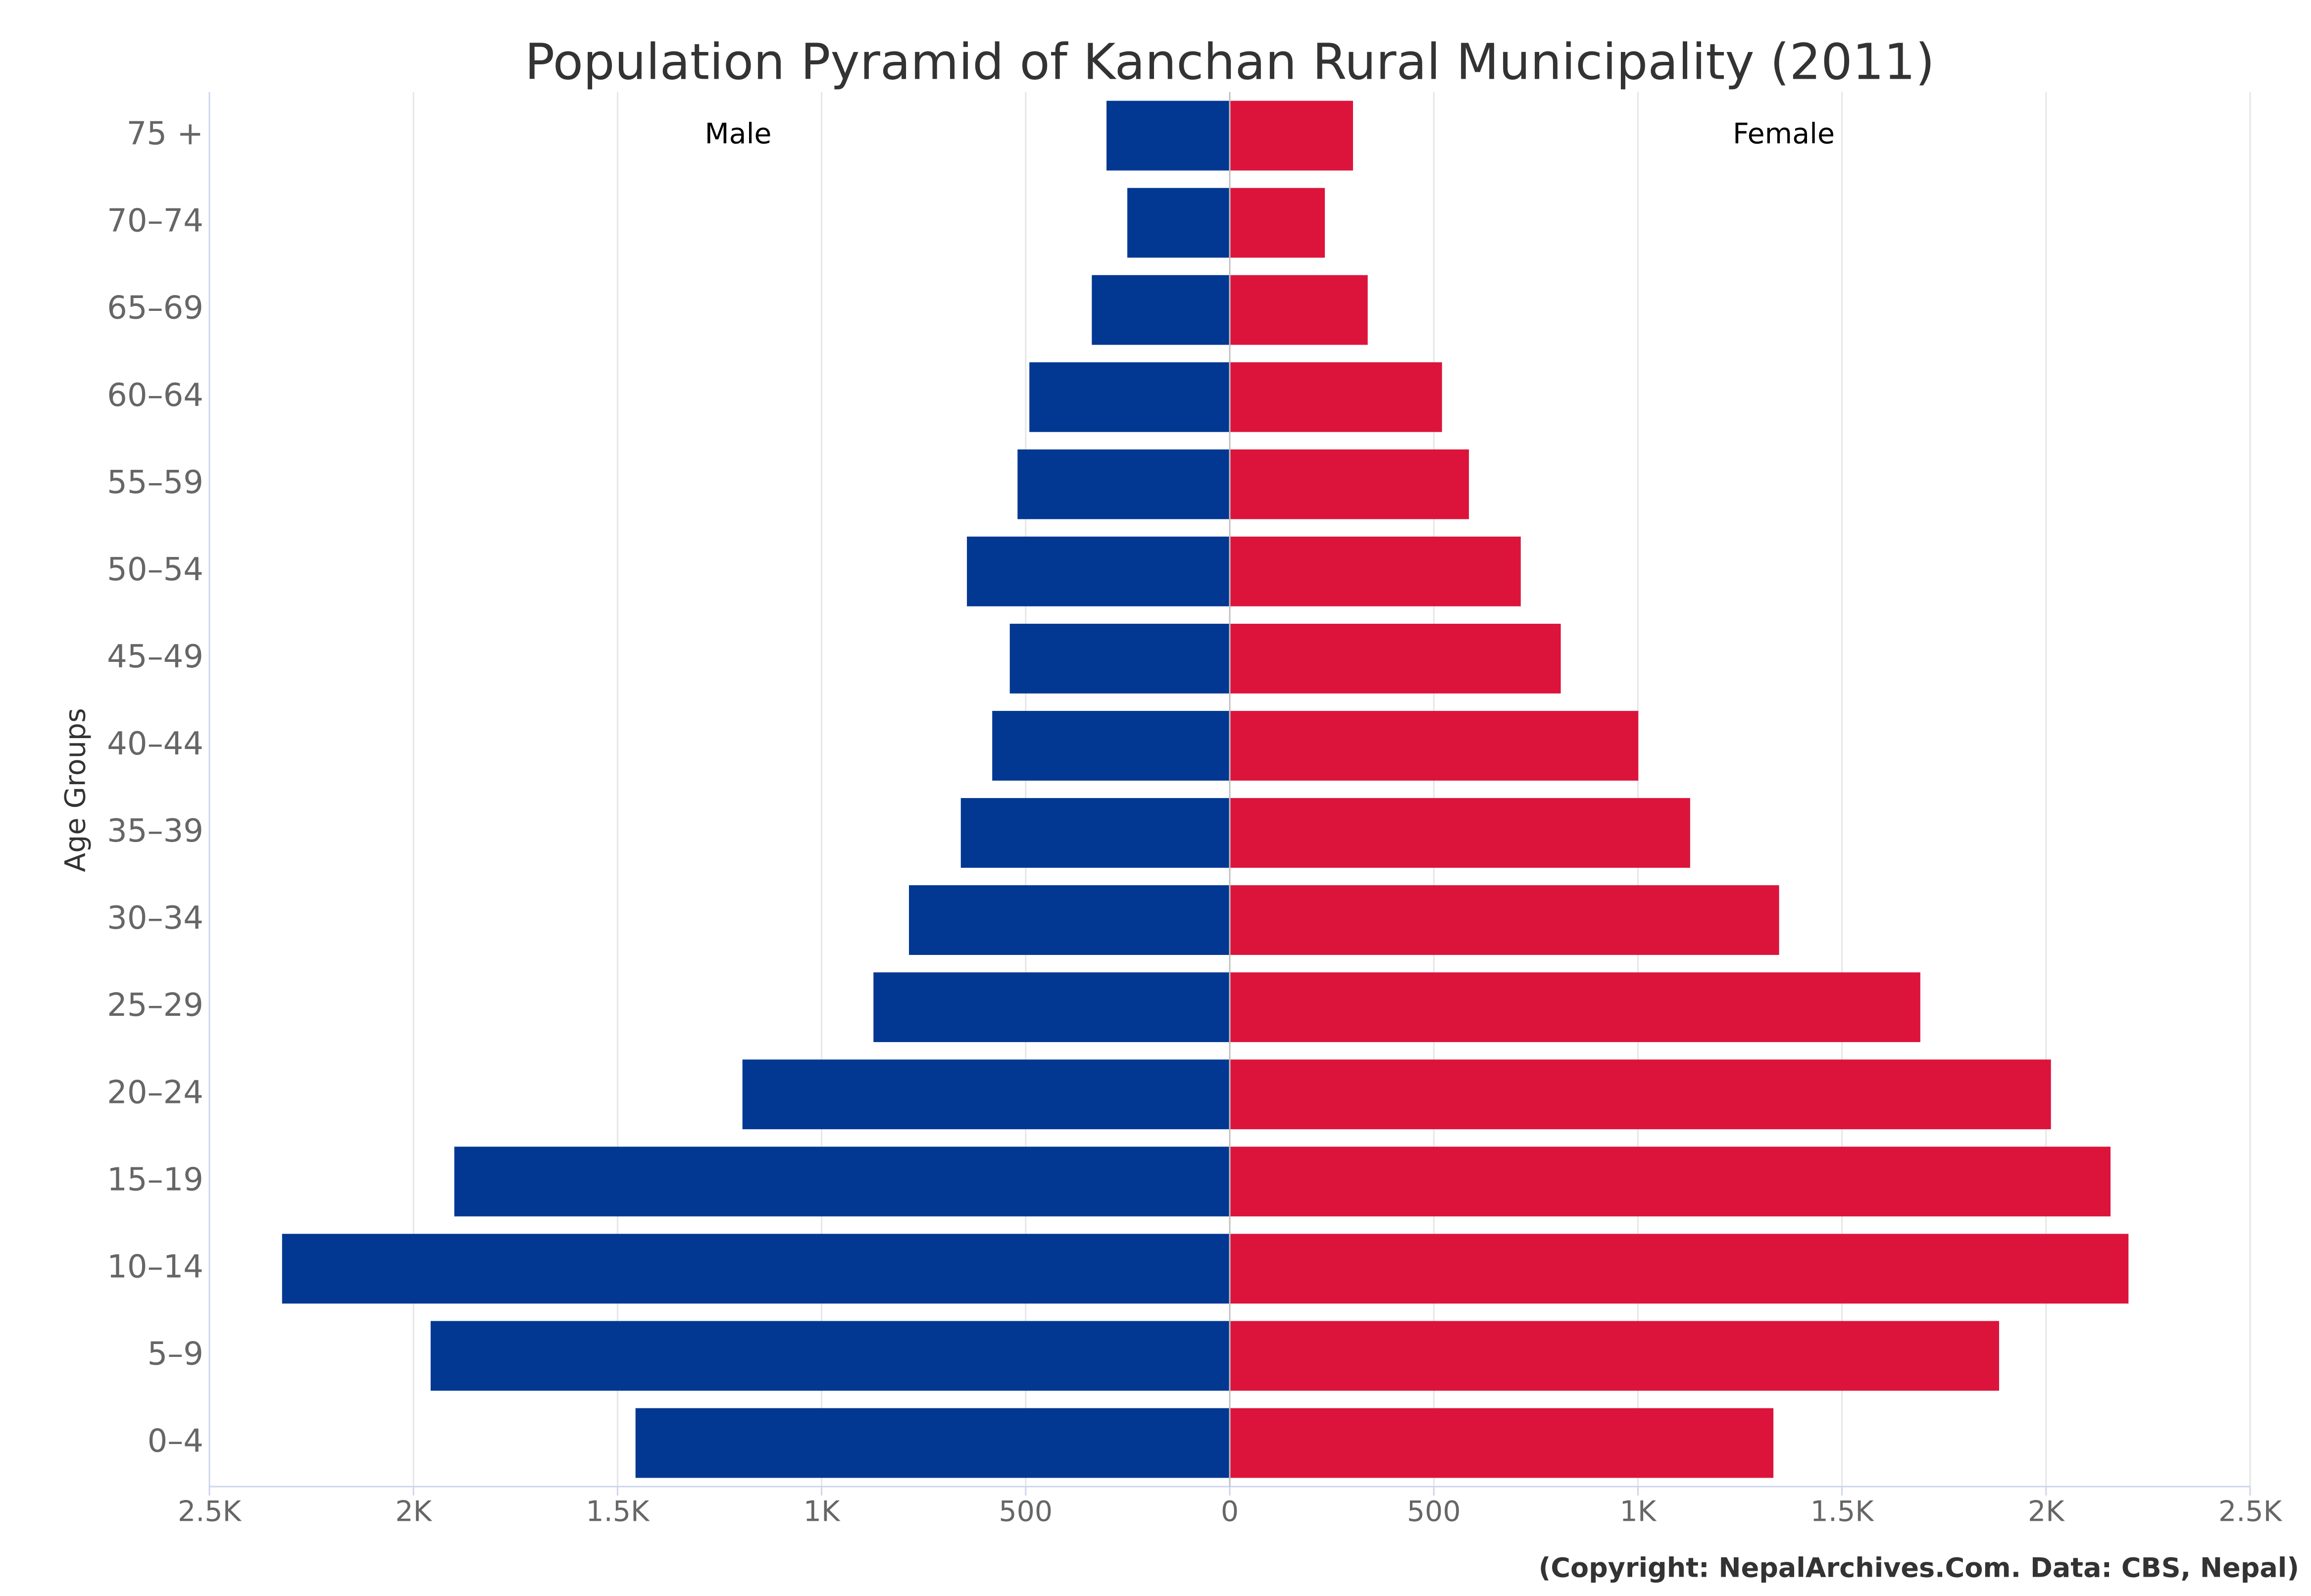 The image size is (2311, 1596). Describe the element at coordinates (1784, 134) in the screenshot. I see `series-label: Female` at that location.